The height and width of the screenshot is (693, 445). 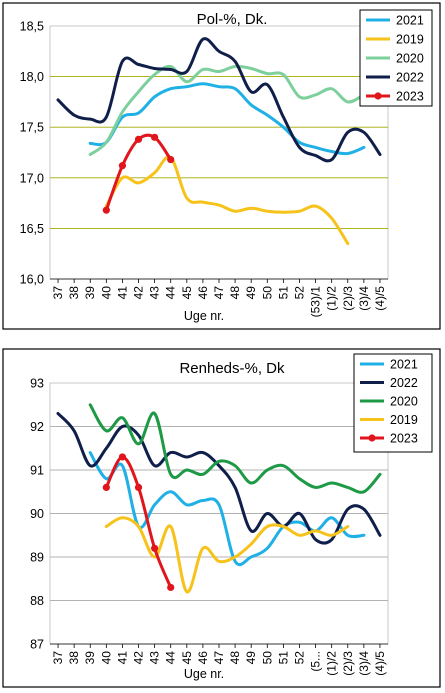 What do you see at coordinates (37, 427) in the screenshot?
I see `y-tick-label: 92` at bounding box center [37, 427].